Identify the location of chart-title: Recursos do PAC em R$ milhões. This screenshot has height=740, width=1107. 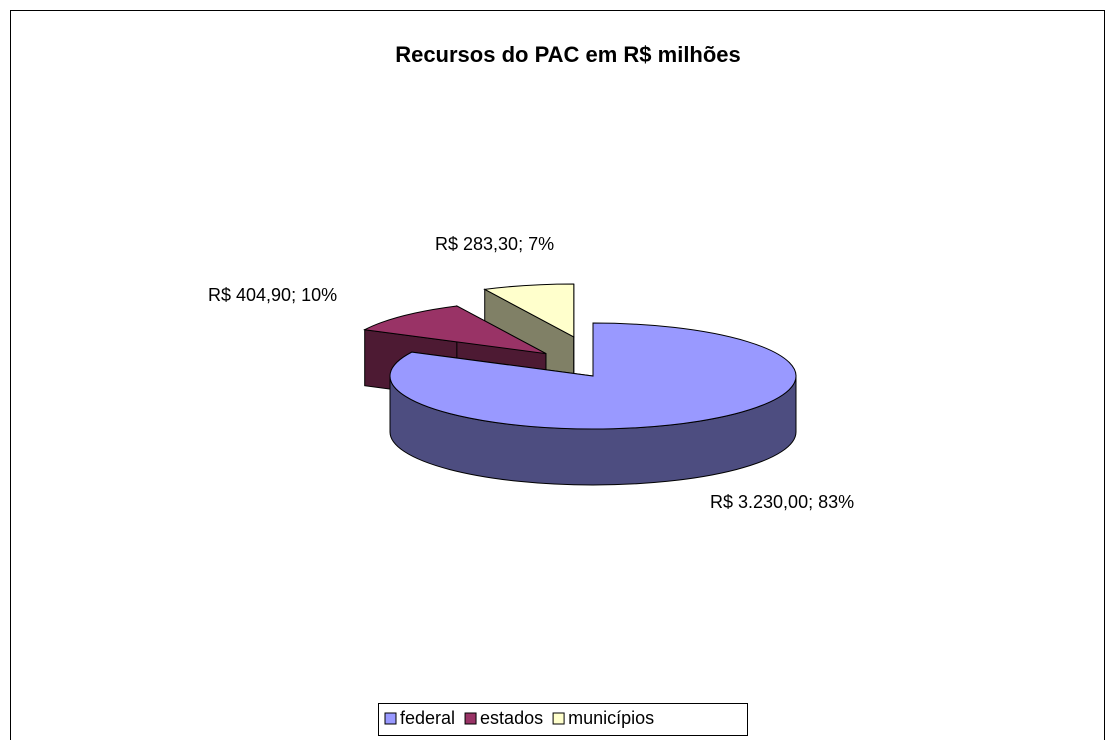
(568, 54).